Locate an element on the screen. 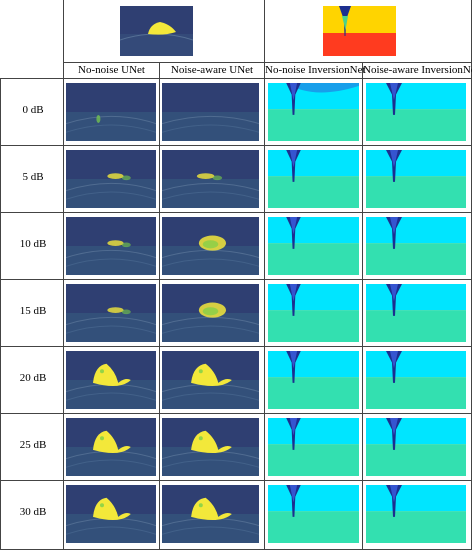 This screenshot has width=472, height=550. thumb-noise-aware-inversionnet-30db is located at coordinates (416, 514).